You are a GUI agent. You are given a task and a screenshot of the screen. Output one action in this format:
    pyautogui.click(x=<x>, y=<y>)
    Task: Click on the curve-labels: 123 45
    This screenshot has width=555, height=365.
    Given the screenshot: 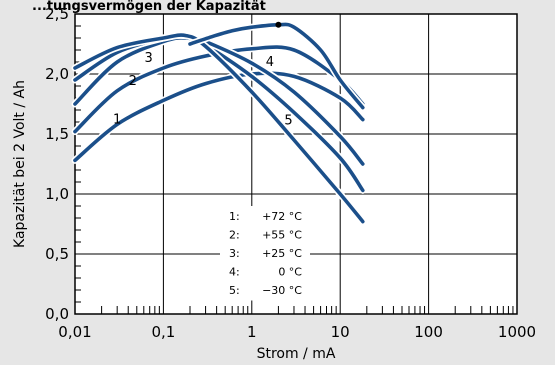 What is the action you would take?
    pyautogui.click(x=203, y=89)
    